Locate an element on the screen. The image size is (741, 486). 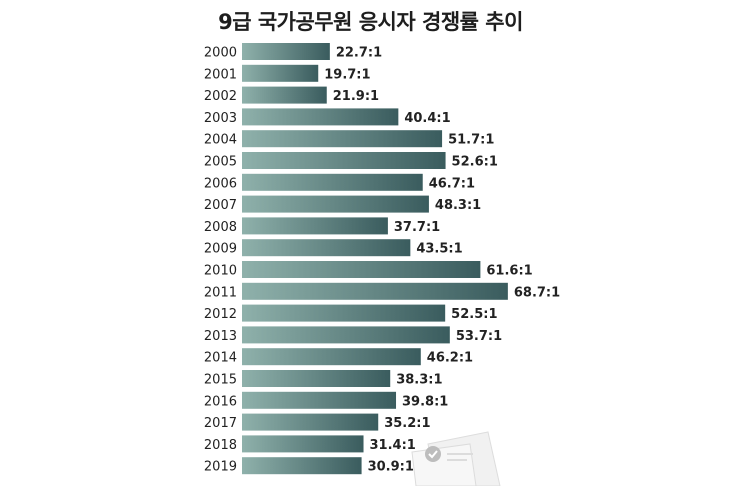
data-label: 61.6:1 is located at coordinates (509, 271).